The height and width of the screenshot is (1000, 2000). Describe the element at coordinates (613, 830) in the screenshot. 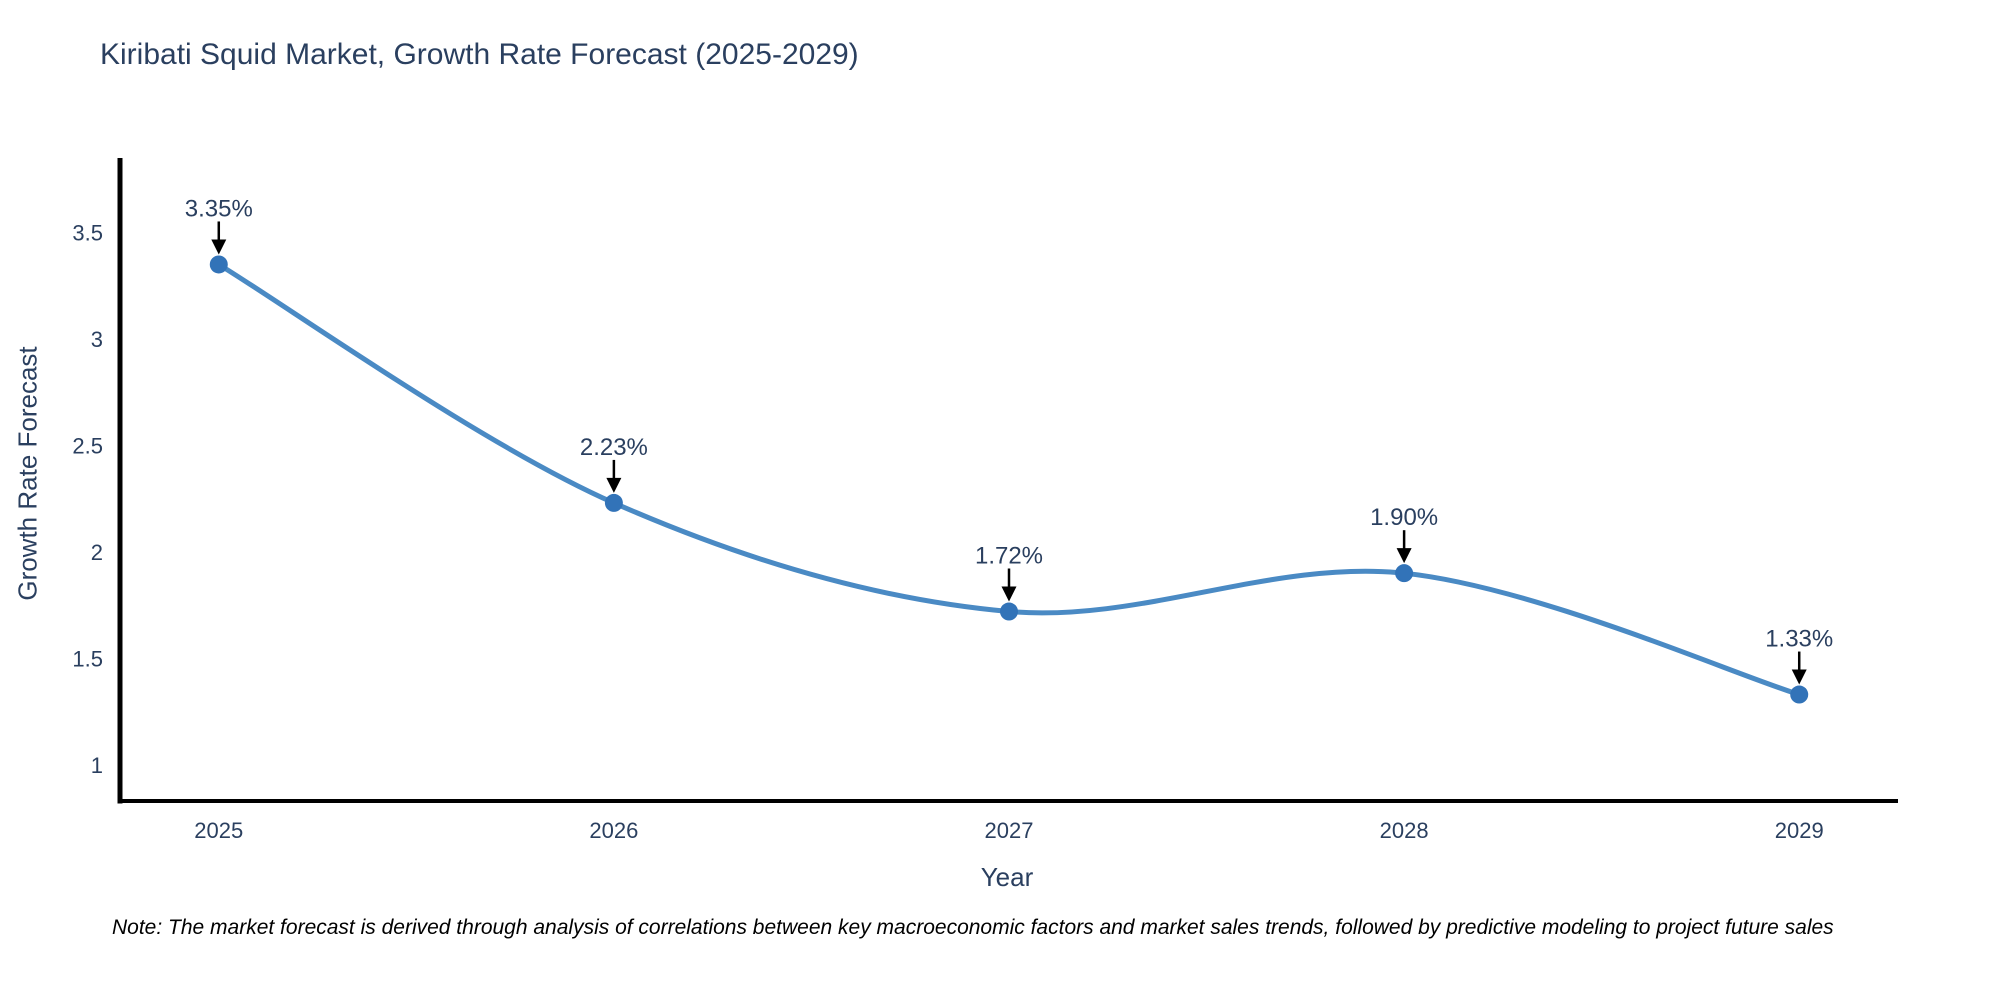

I see `x-tick-label: 2026` at that location.